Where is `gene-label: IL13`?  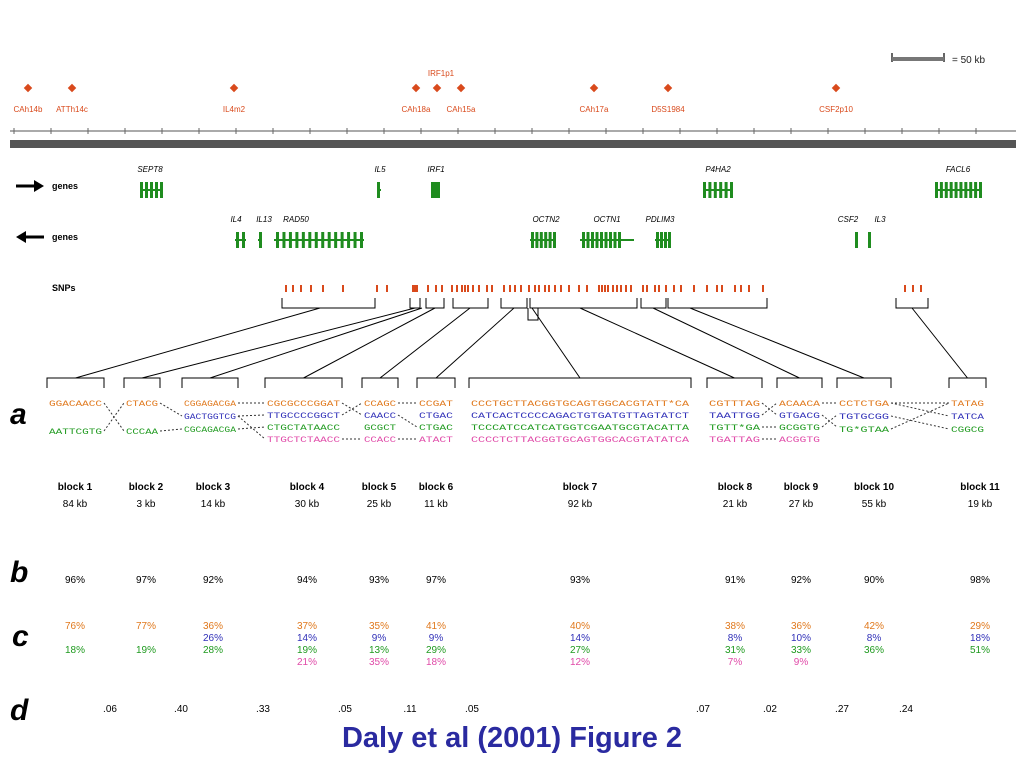
gene-label: IL13 is located at coordinates (264, 219).